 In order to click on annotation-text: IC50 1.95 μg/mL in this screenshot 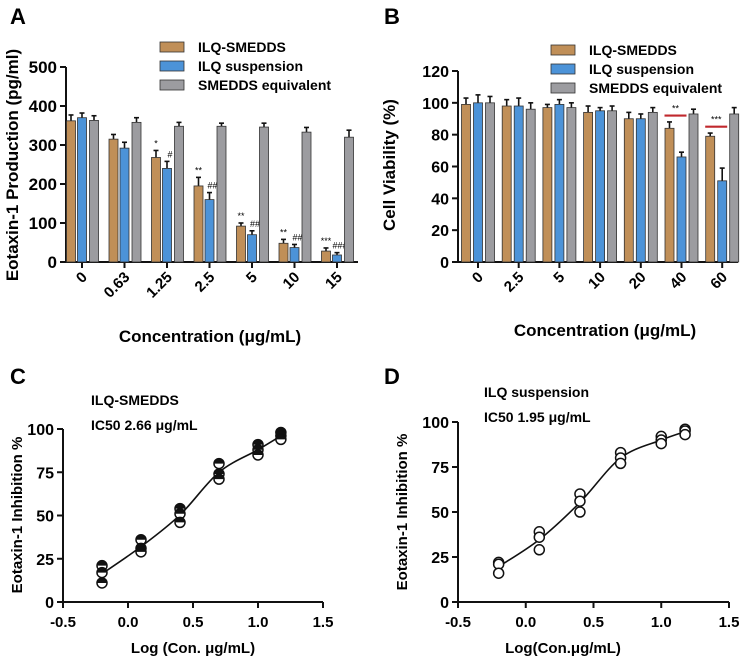, I will do `click(537, 417)`.